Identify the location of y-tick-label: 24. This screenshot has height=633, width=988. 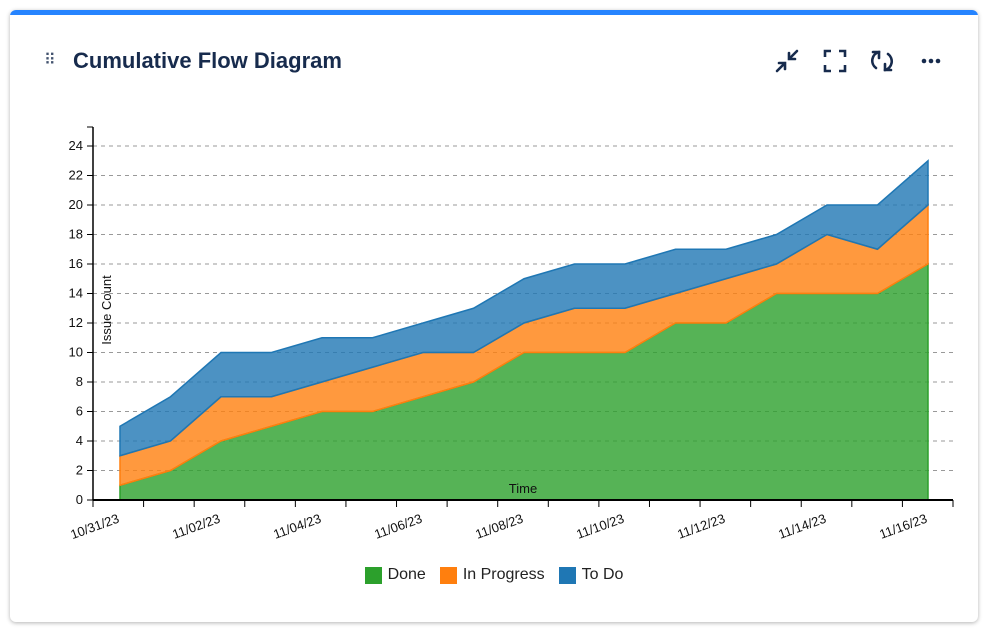
(76, 145).